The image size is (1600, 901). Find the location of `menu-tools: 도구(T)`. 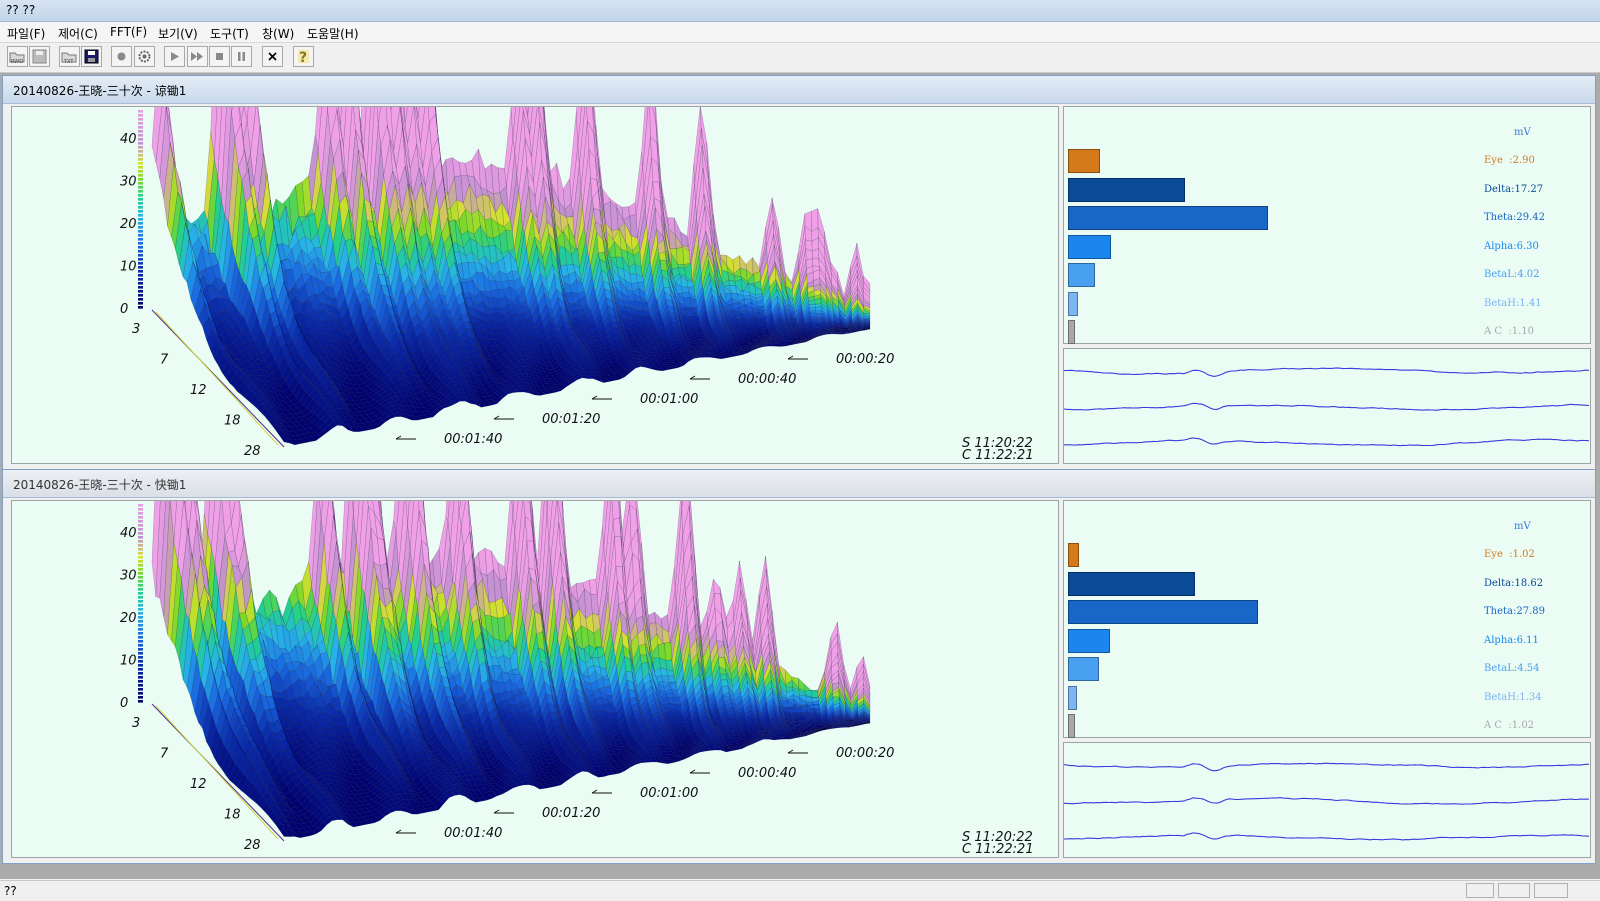

menu-tools: 도구(T) is located at coordinates (229, 33).